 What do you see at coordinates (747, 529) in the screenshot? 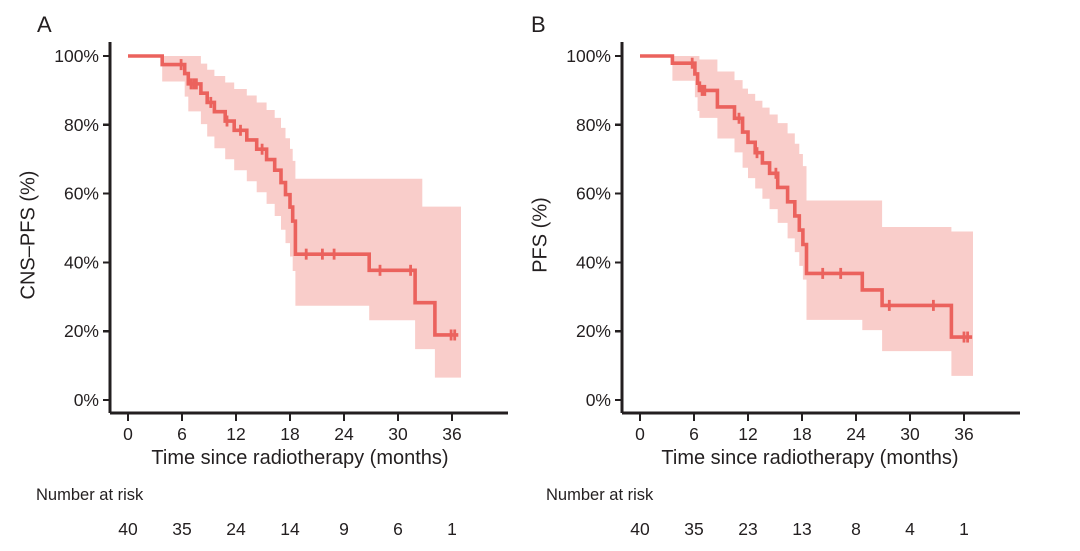
I see `number-at-risk-value: 23` at bounding box center [747, 529].